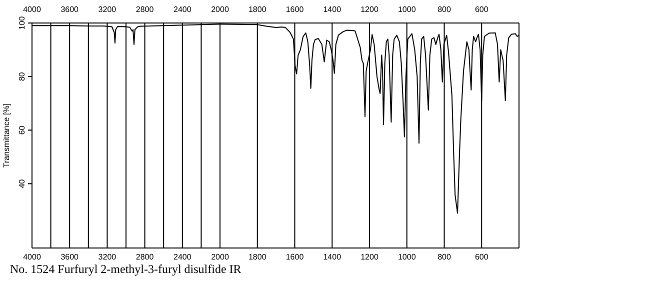 This screenshot has height=281, width=650. What do you see at coordinates (70, 257) in the screenshot?
I see `x-tick-label: 3600` at bounding box center [70, 257].